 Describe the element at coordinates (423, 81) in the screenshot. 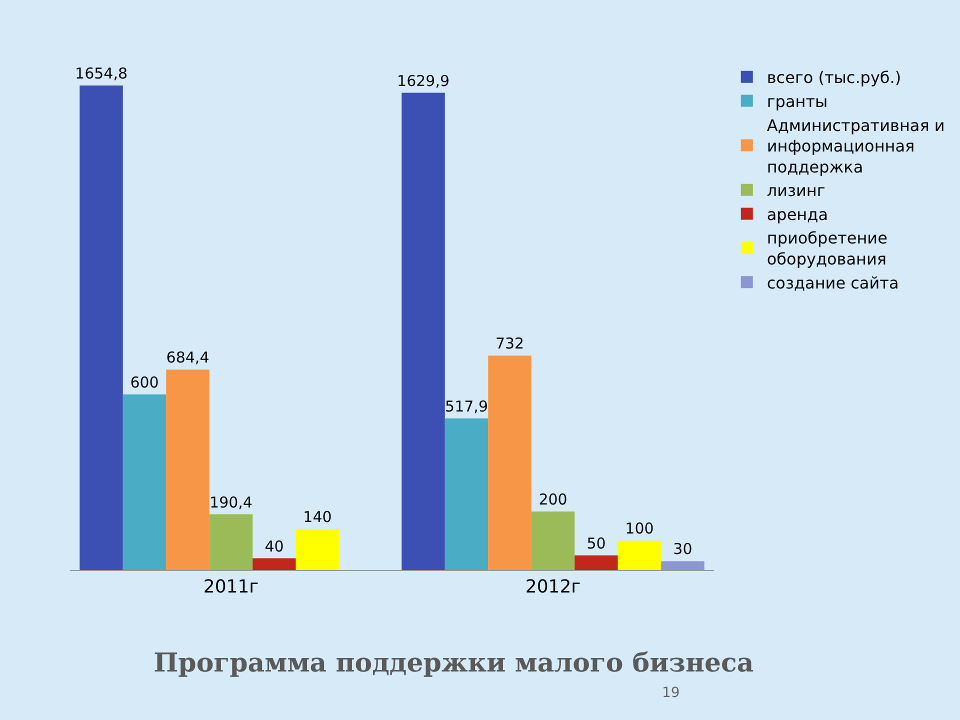

I see `data-label: 1629,9` at that location.